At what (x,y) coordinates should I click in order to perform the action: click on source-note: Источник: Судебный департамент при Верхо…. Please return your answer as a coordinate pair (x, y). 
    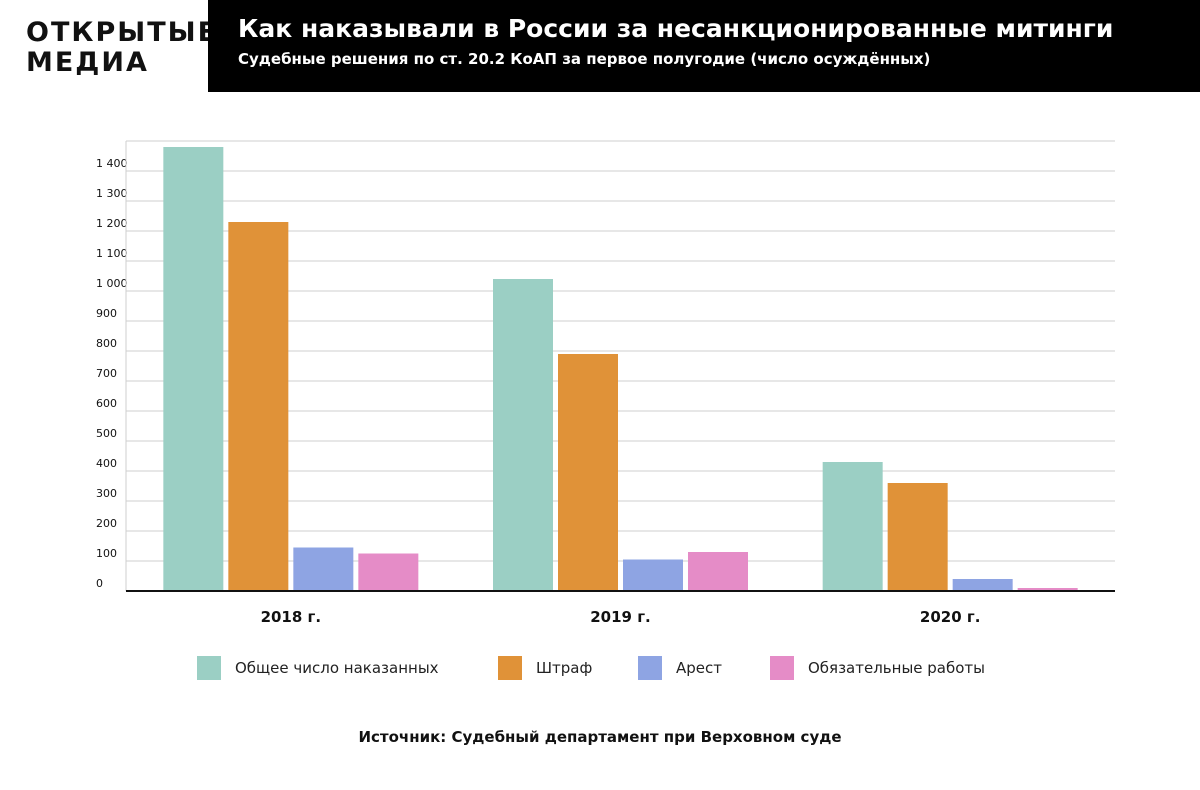
    Looking at the image, I should click on (600, 737).